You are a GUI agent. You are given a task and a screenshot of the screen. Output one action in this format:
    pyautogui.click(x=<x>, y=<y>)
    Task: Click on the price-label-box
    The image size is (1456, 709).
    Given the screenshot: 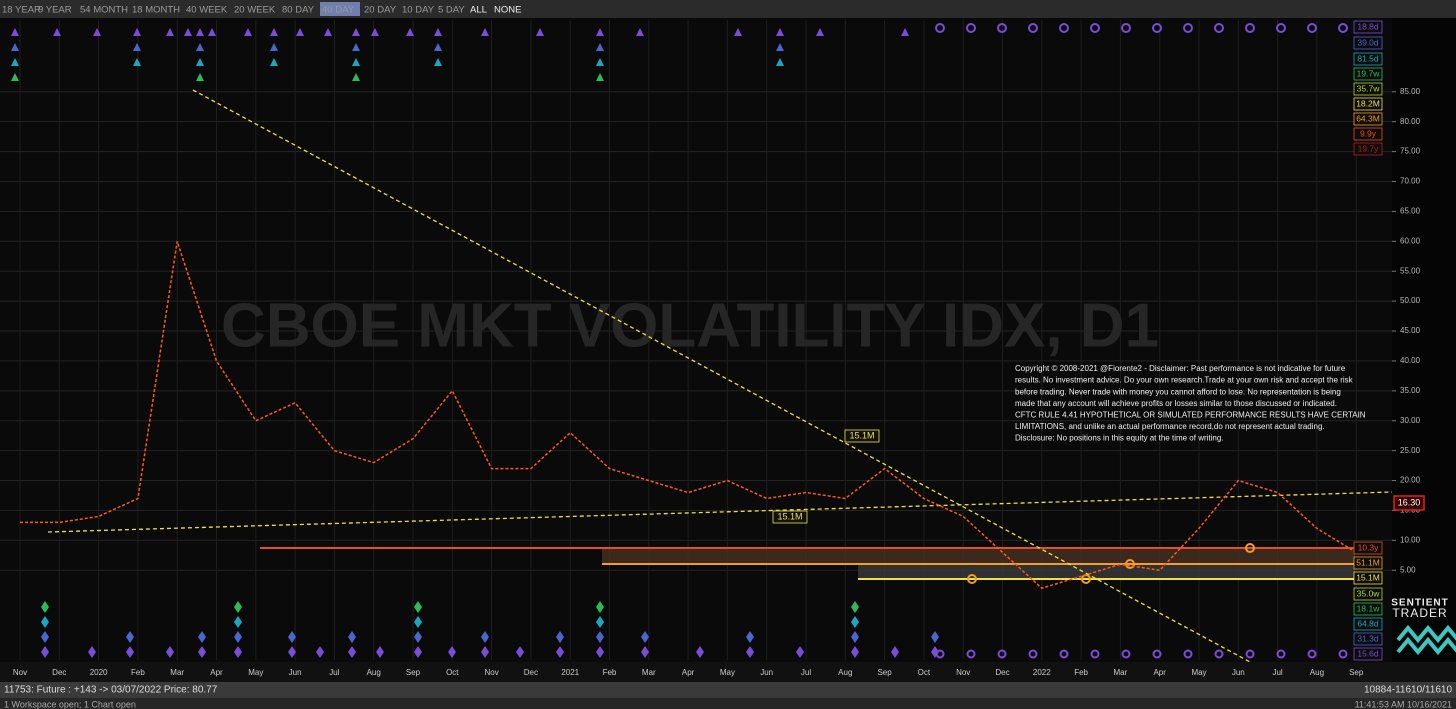 What is the action you would take?
    pyautogui.click(x=1409, y=503)
    